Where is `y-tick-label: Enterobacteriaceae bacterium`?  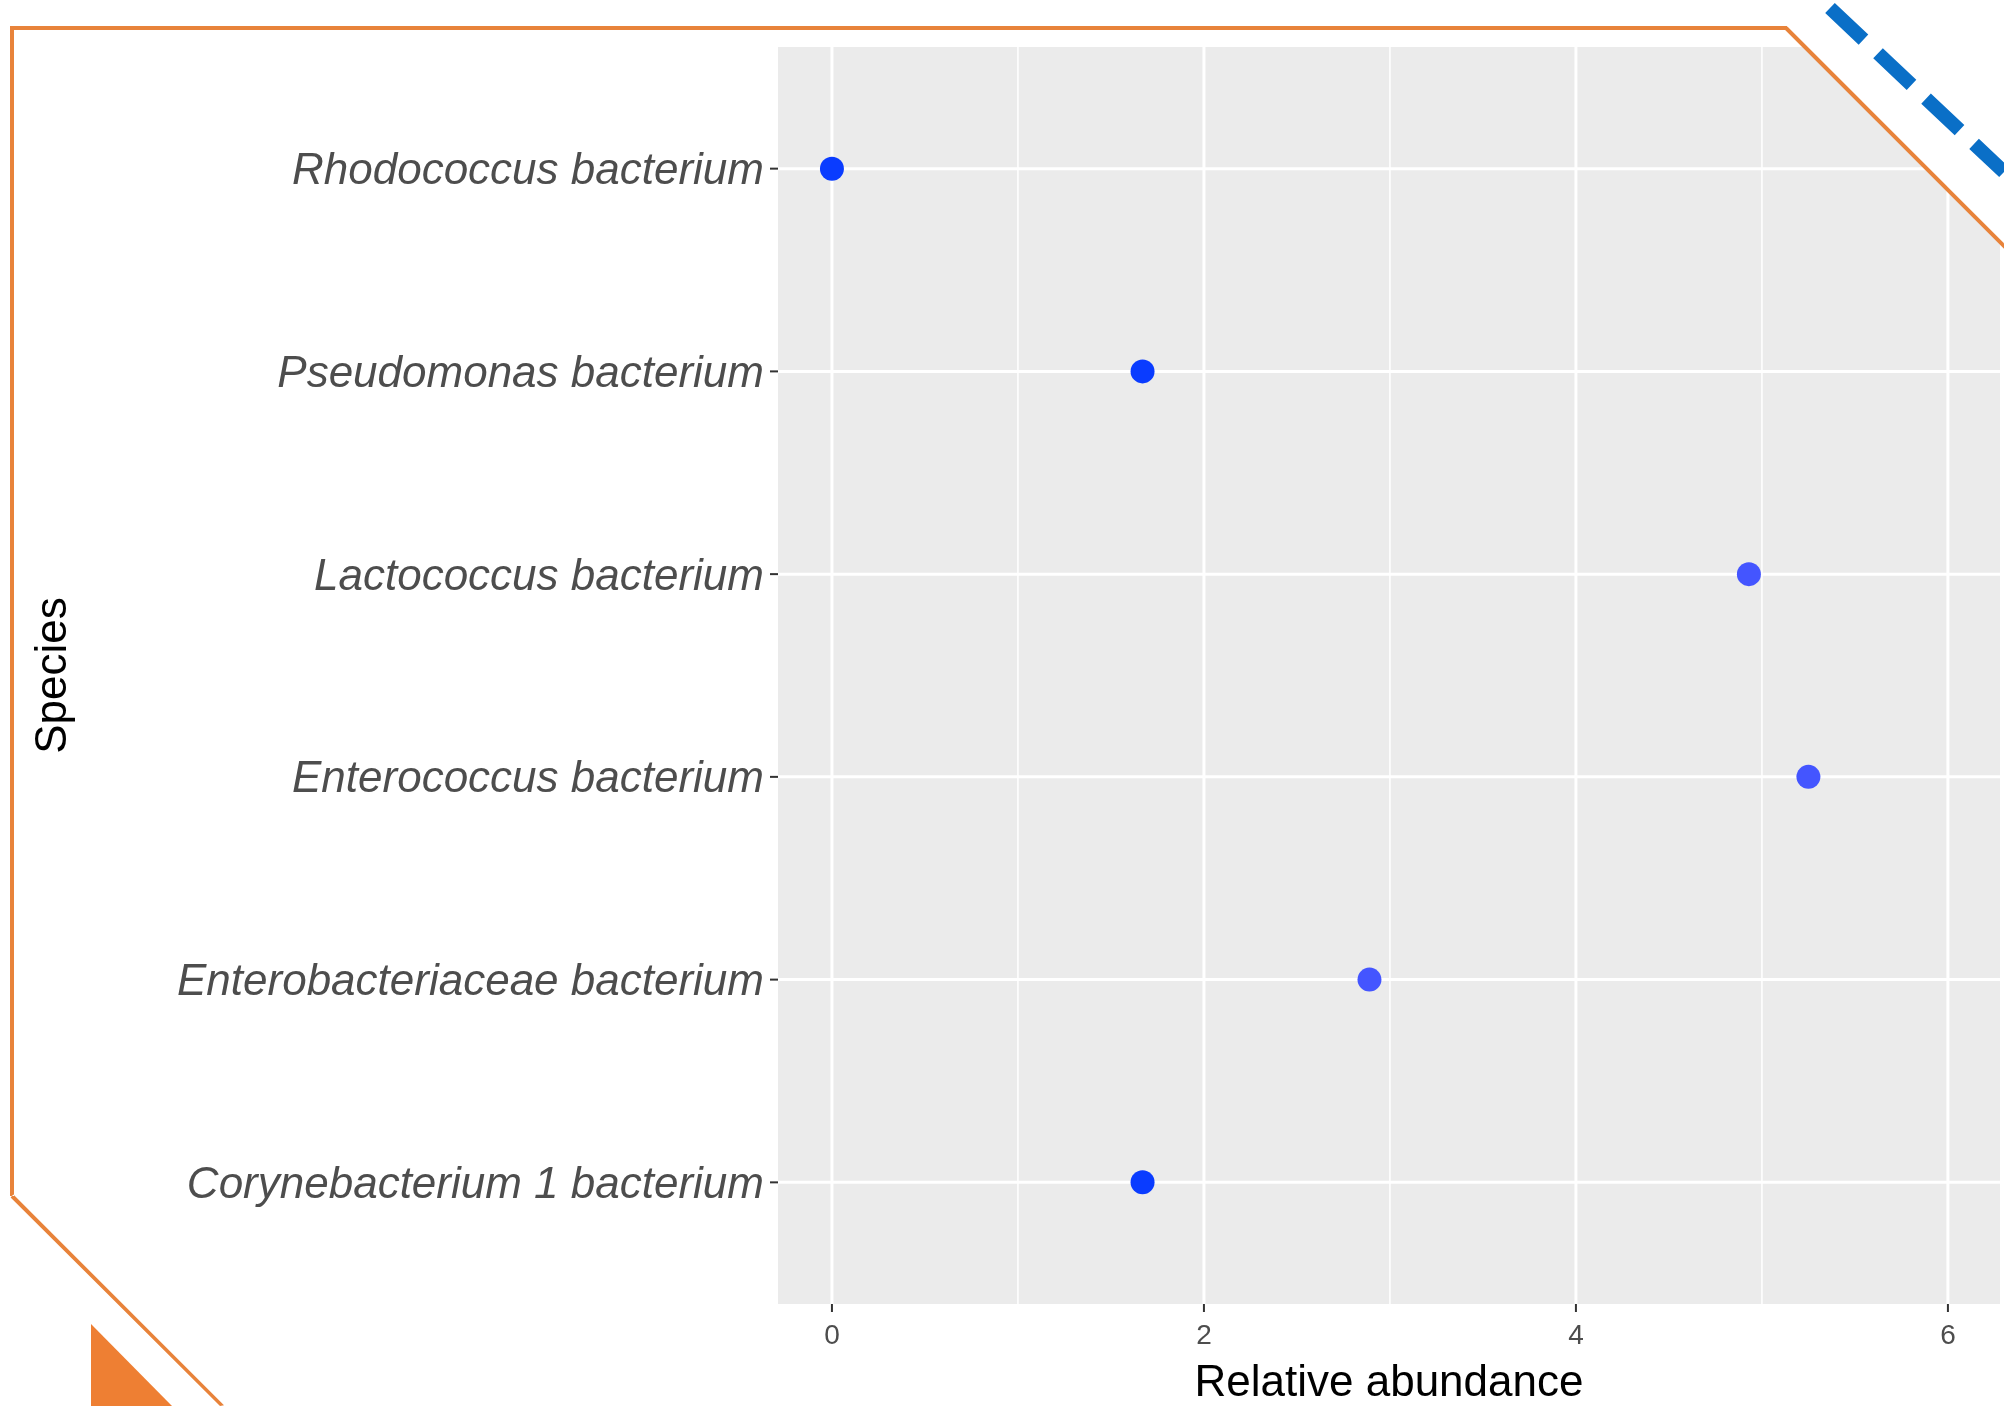 y-tick-label: Enterobacteriaceae bacterium is located at coordinates (470, 980).